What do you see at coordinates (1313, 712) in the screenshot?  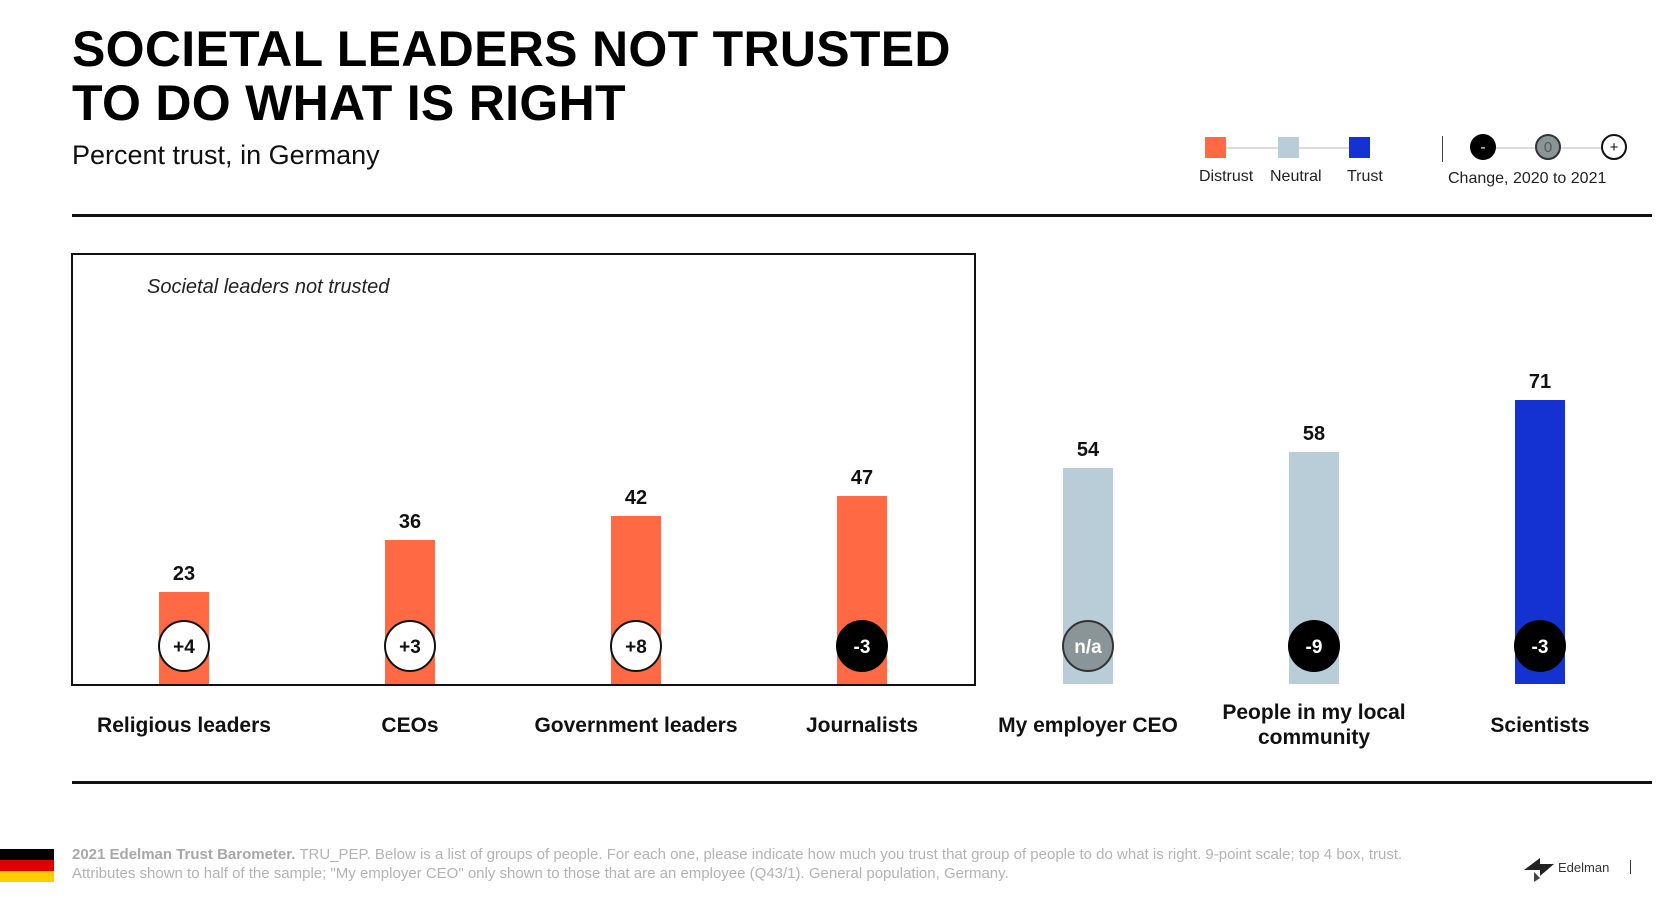 I see `category-label: People in my local` at bounding box center [1313, 712].